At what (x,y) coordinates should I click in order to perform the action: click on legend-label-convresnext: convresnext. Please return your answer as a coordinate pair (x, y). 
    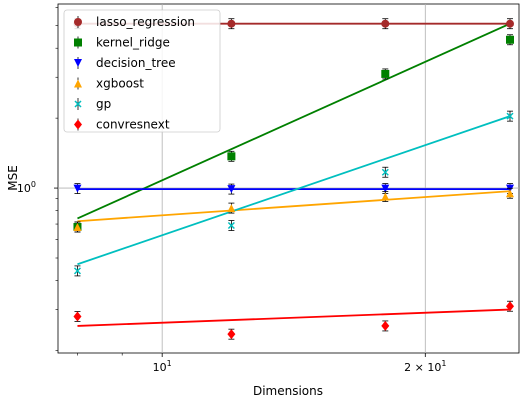
    Looking at the image, I should click on (133, 125).